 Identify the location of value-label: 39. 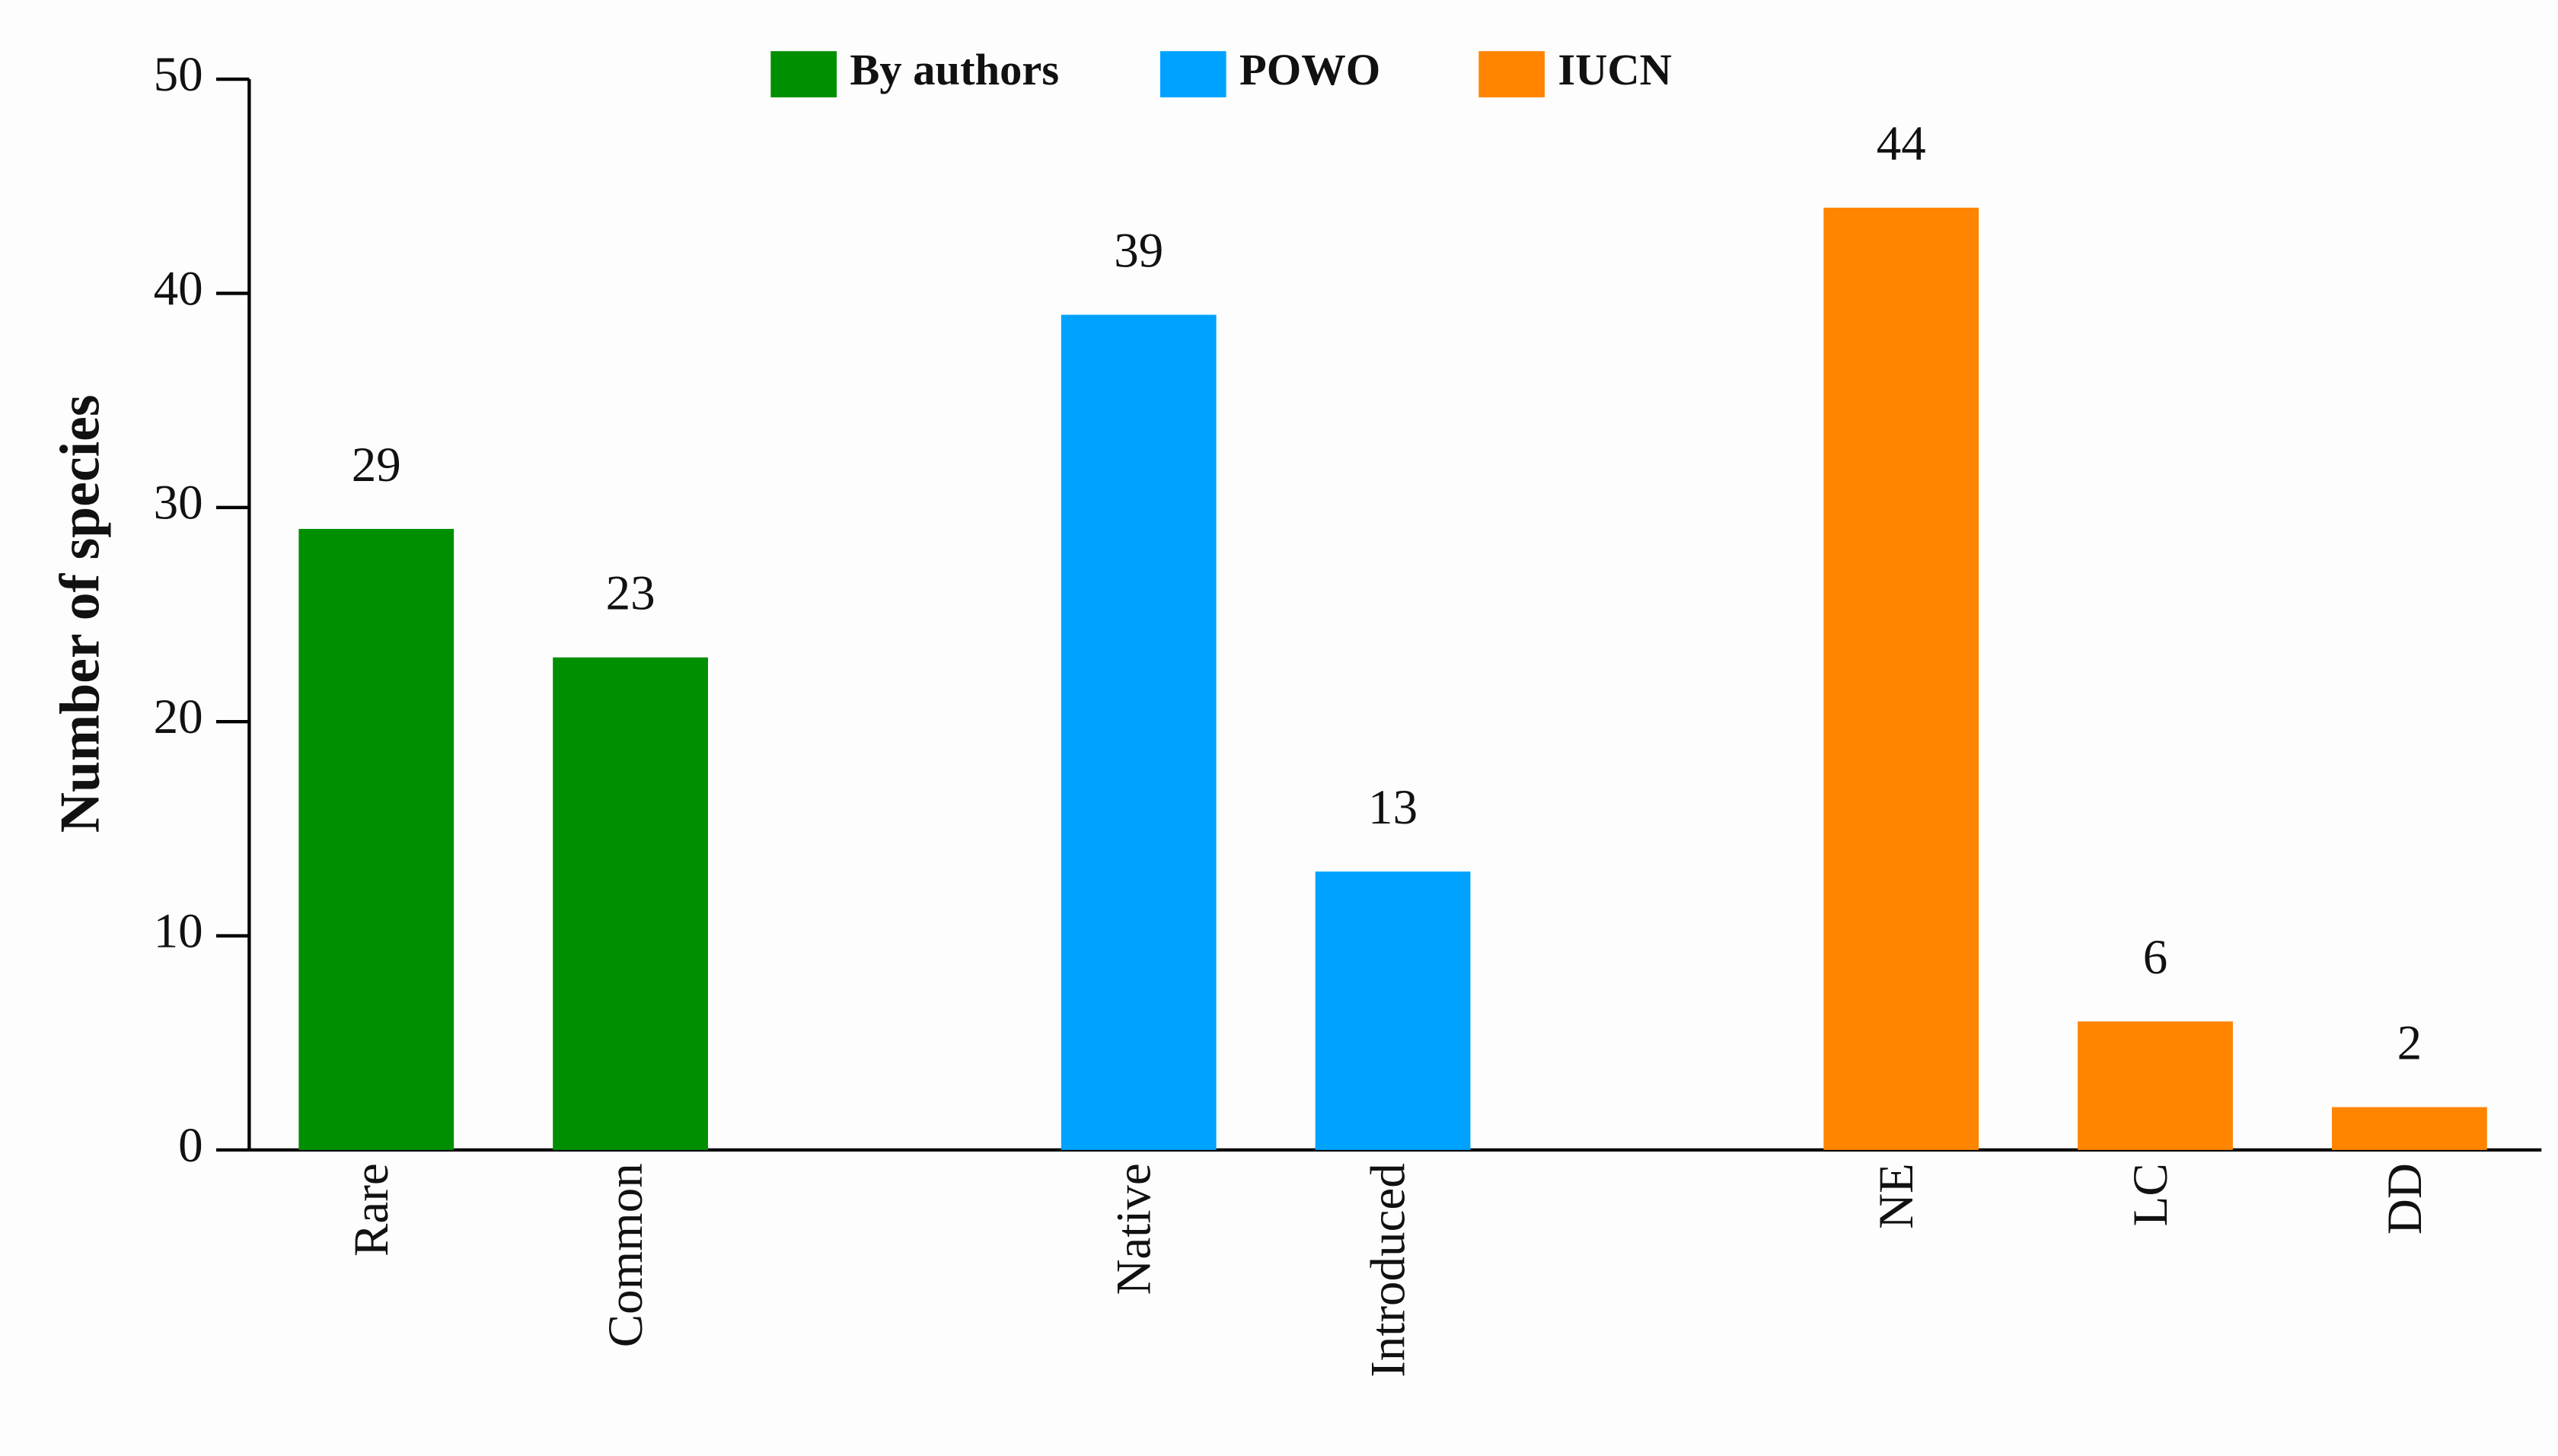
(1138, 250).